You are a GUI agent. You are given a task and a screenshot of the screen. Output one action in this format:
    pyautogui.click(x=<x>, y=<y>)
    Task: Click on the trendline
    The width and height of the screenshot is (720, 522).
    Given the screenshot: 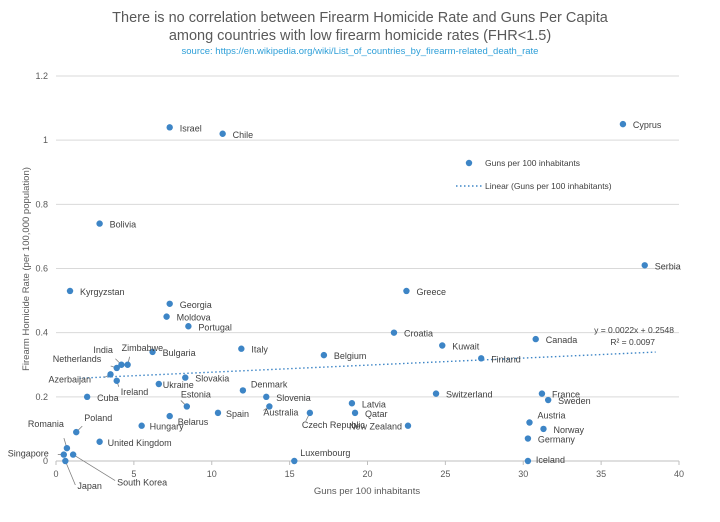 What is the action you would take?
    pyautogui.click(x=367, y=365)
    